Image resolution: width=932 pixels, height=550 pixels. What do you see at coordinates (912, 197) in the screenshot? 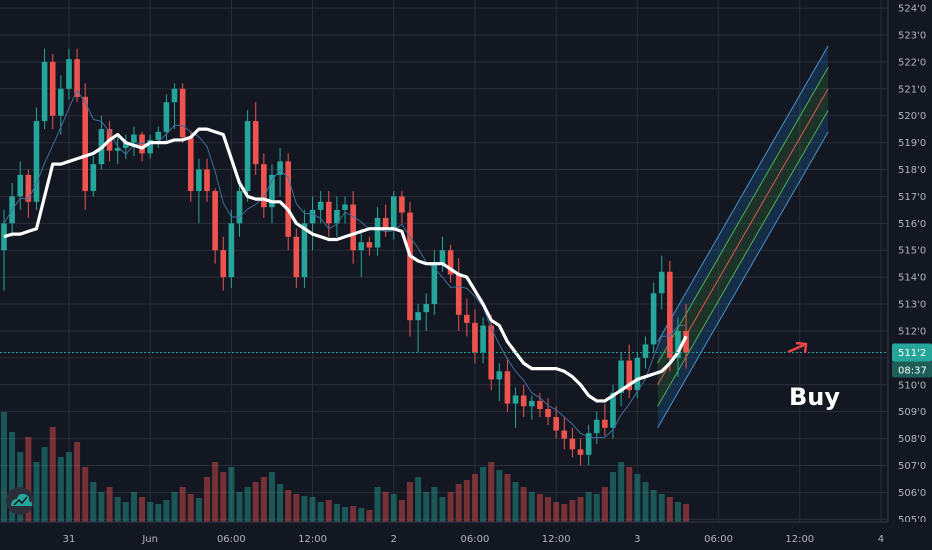
I see `price-tick-label: 517'0` at bounding box center [912, 197].